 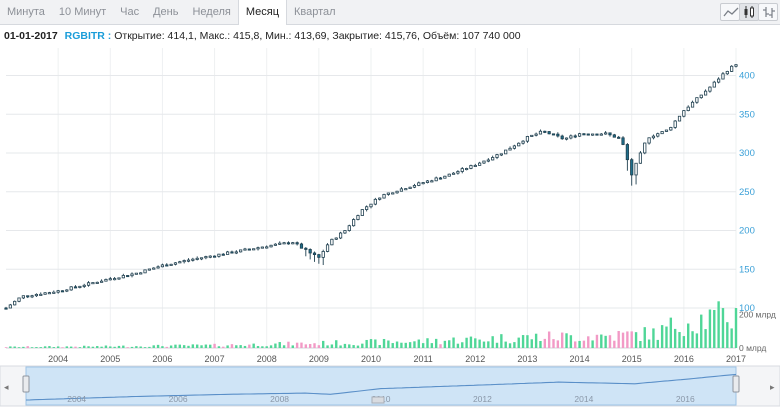 What do you see at coordinates (747, 76) in the screenshot?
I see `price-axis-label: 400` at bounding box center [747, 76].